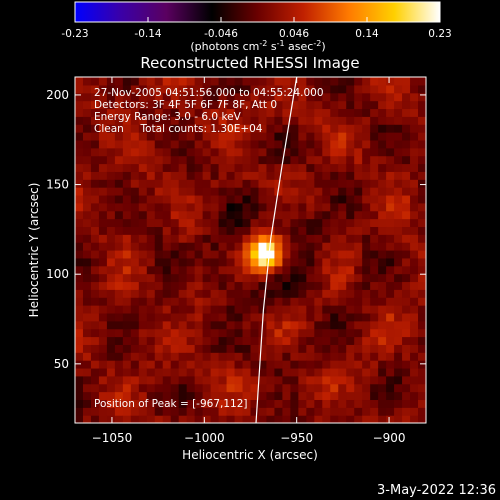 The height and width of the screenshot is (500, 500). I want to click on solar-limb-line, so click(276, 250).